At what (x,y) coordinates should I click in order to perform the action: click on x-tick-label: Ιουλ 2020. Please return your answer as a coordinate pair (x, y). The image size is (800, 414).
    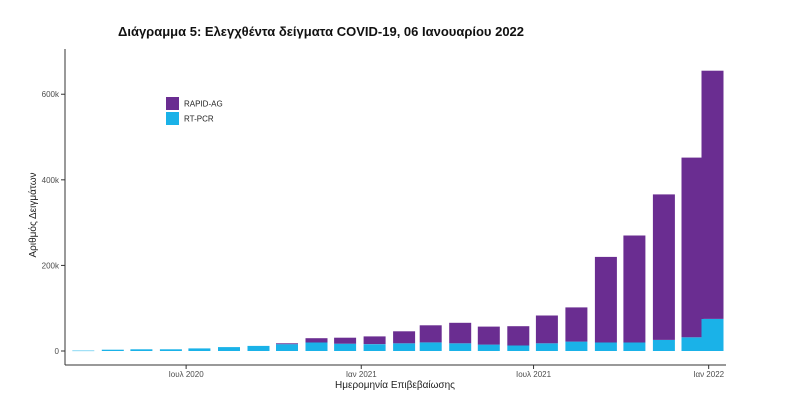
    Looking at the image, I should click on (187, 374).